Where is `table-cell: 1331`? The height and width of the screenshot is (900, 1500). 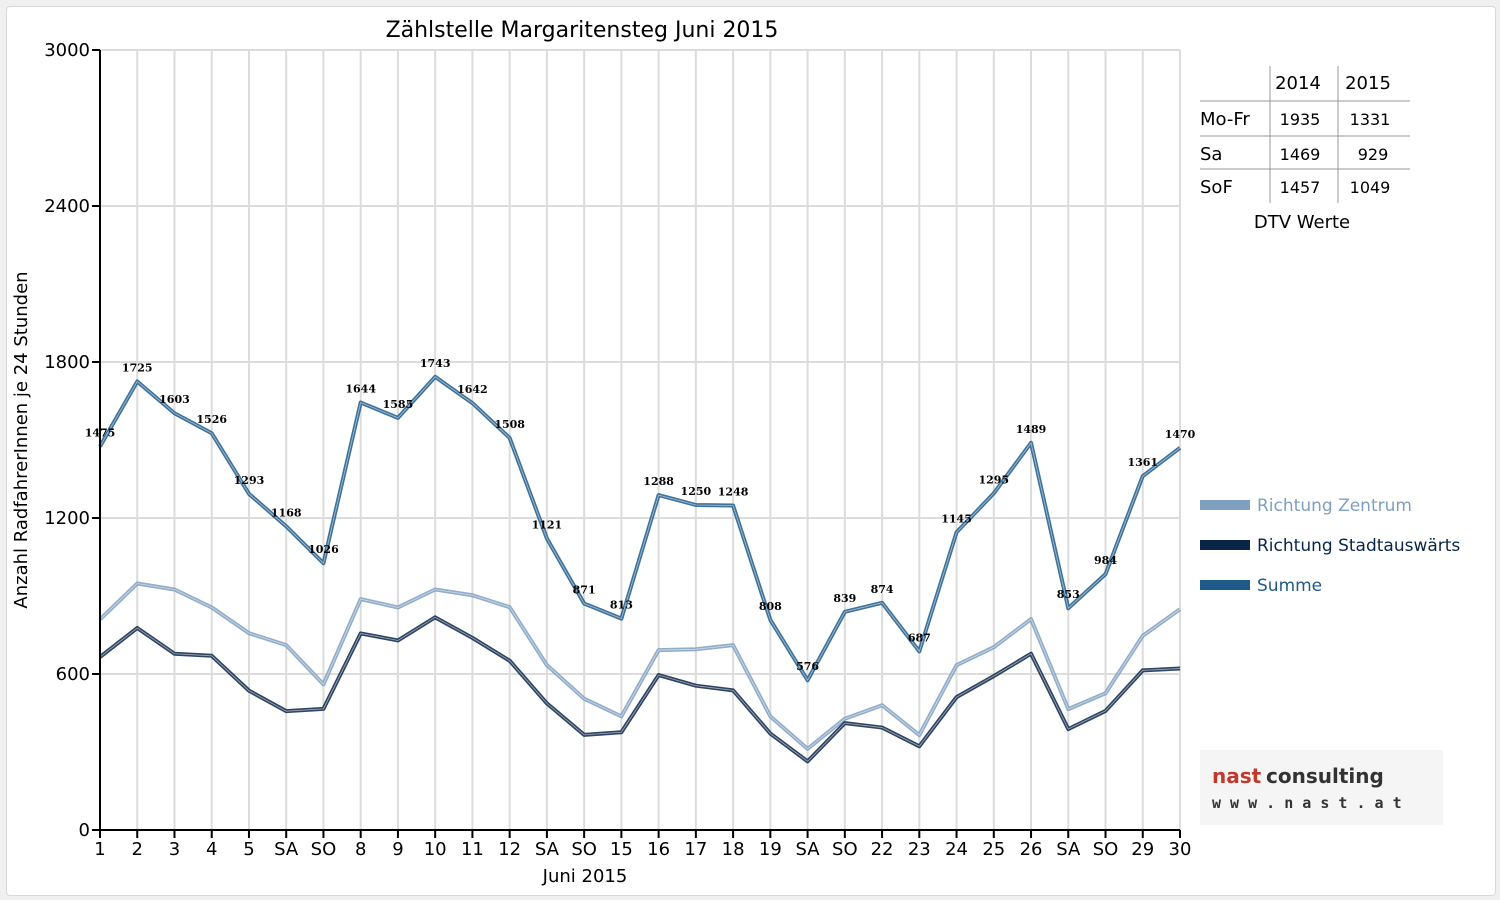 table-cell: 1331 is located at coordinates (1370, 119).